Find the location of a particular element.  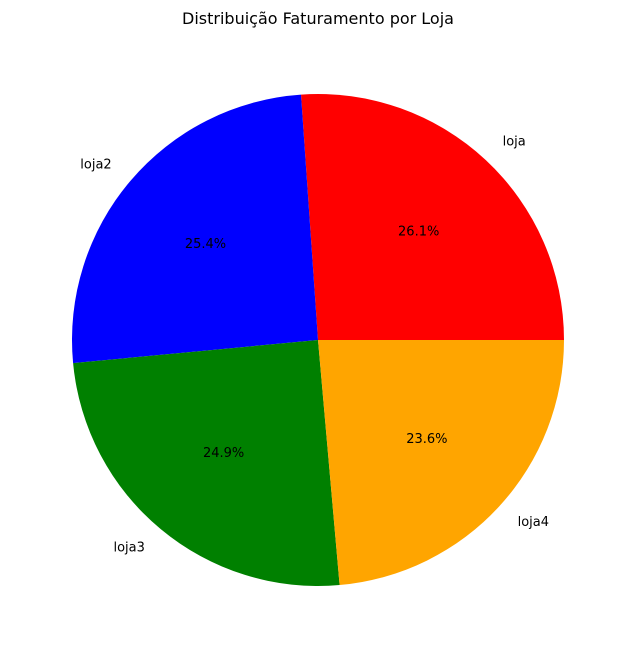

pct-label-loja2: 25.4% is located at coordinates (205, 244).